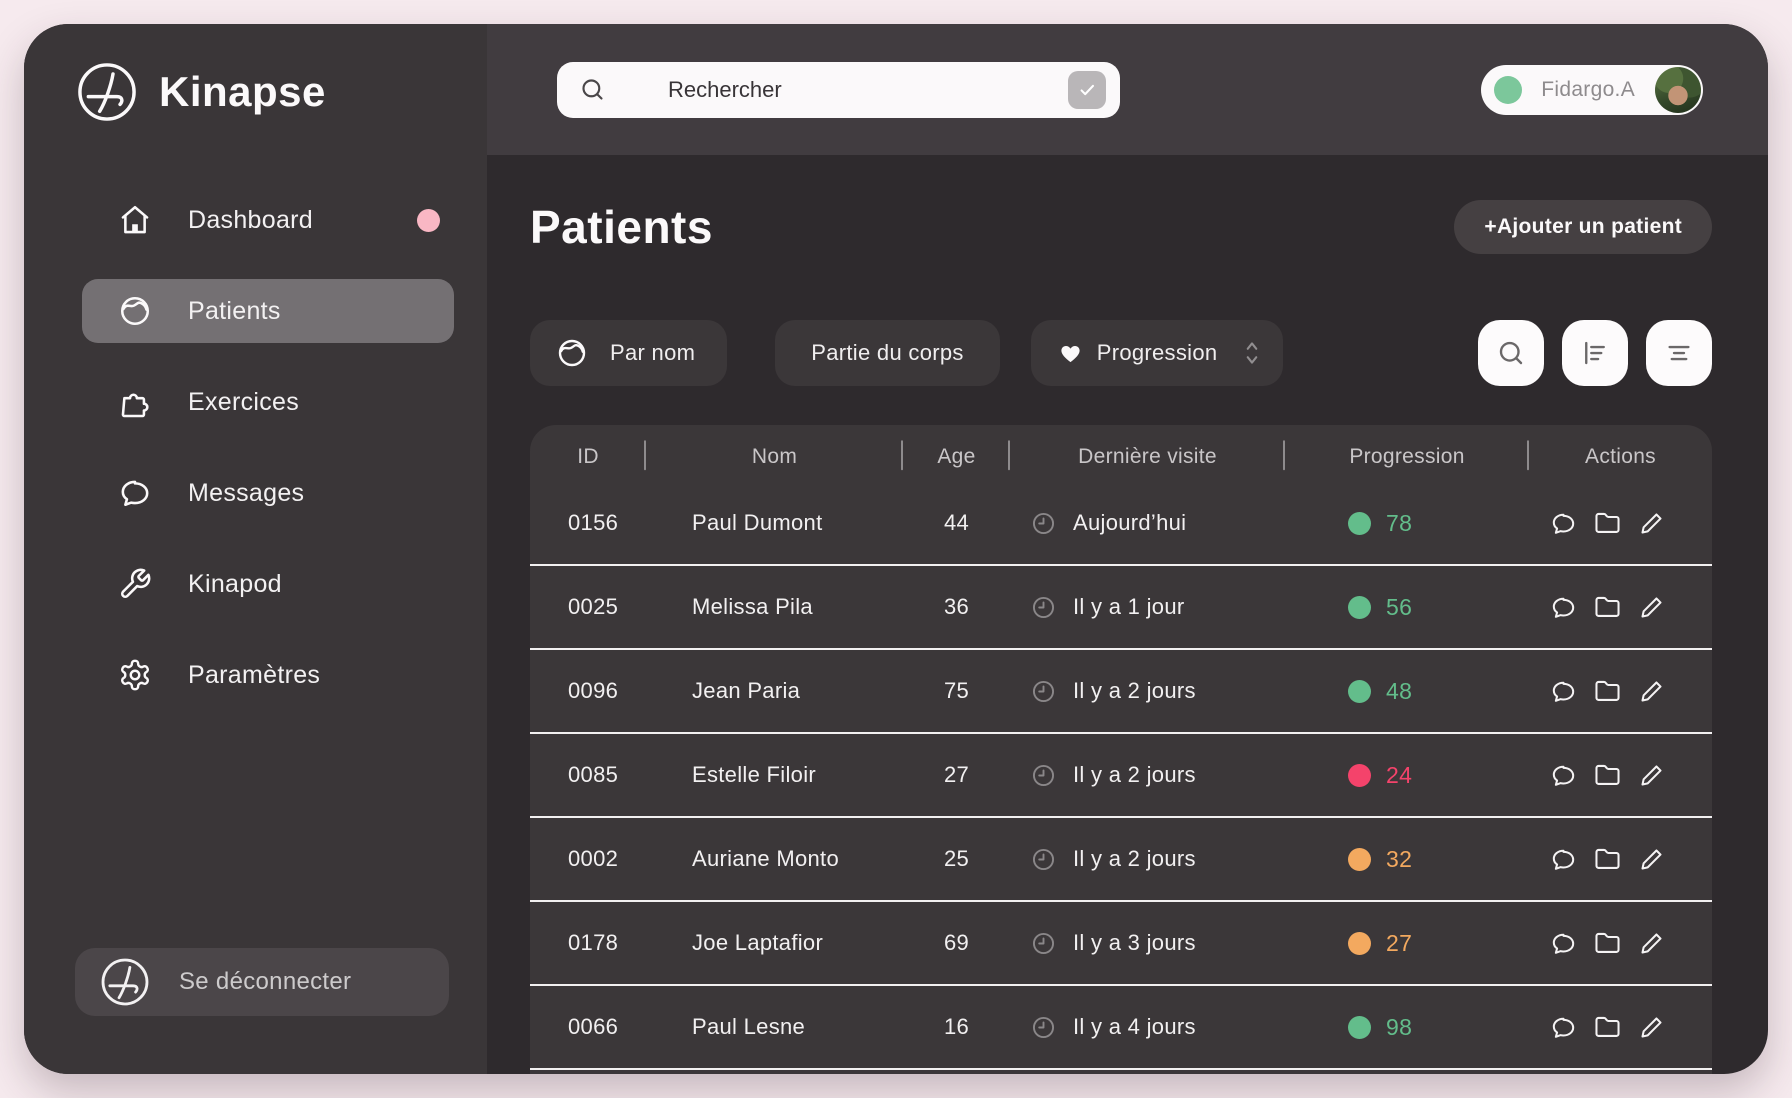  I want to click on sidebar-item-label: Dashboard, so click(251, 219).